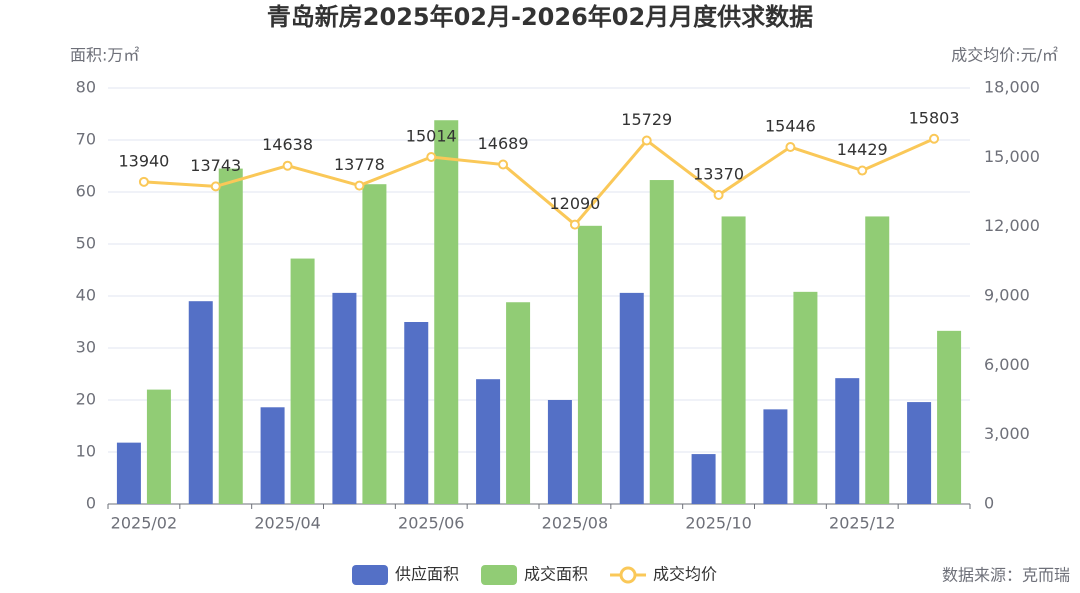 Image resolution: width=1080 pixels, height=593 pixels. What do you see at coordinates (144, 523) in the screenshot?
I see `x-tick-label: 2025/02` at bounding box center [144, 523].